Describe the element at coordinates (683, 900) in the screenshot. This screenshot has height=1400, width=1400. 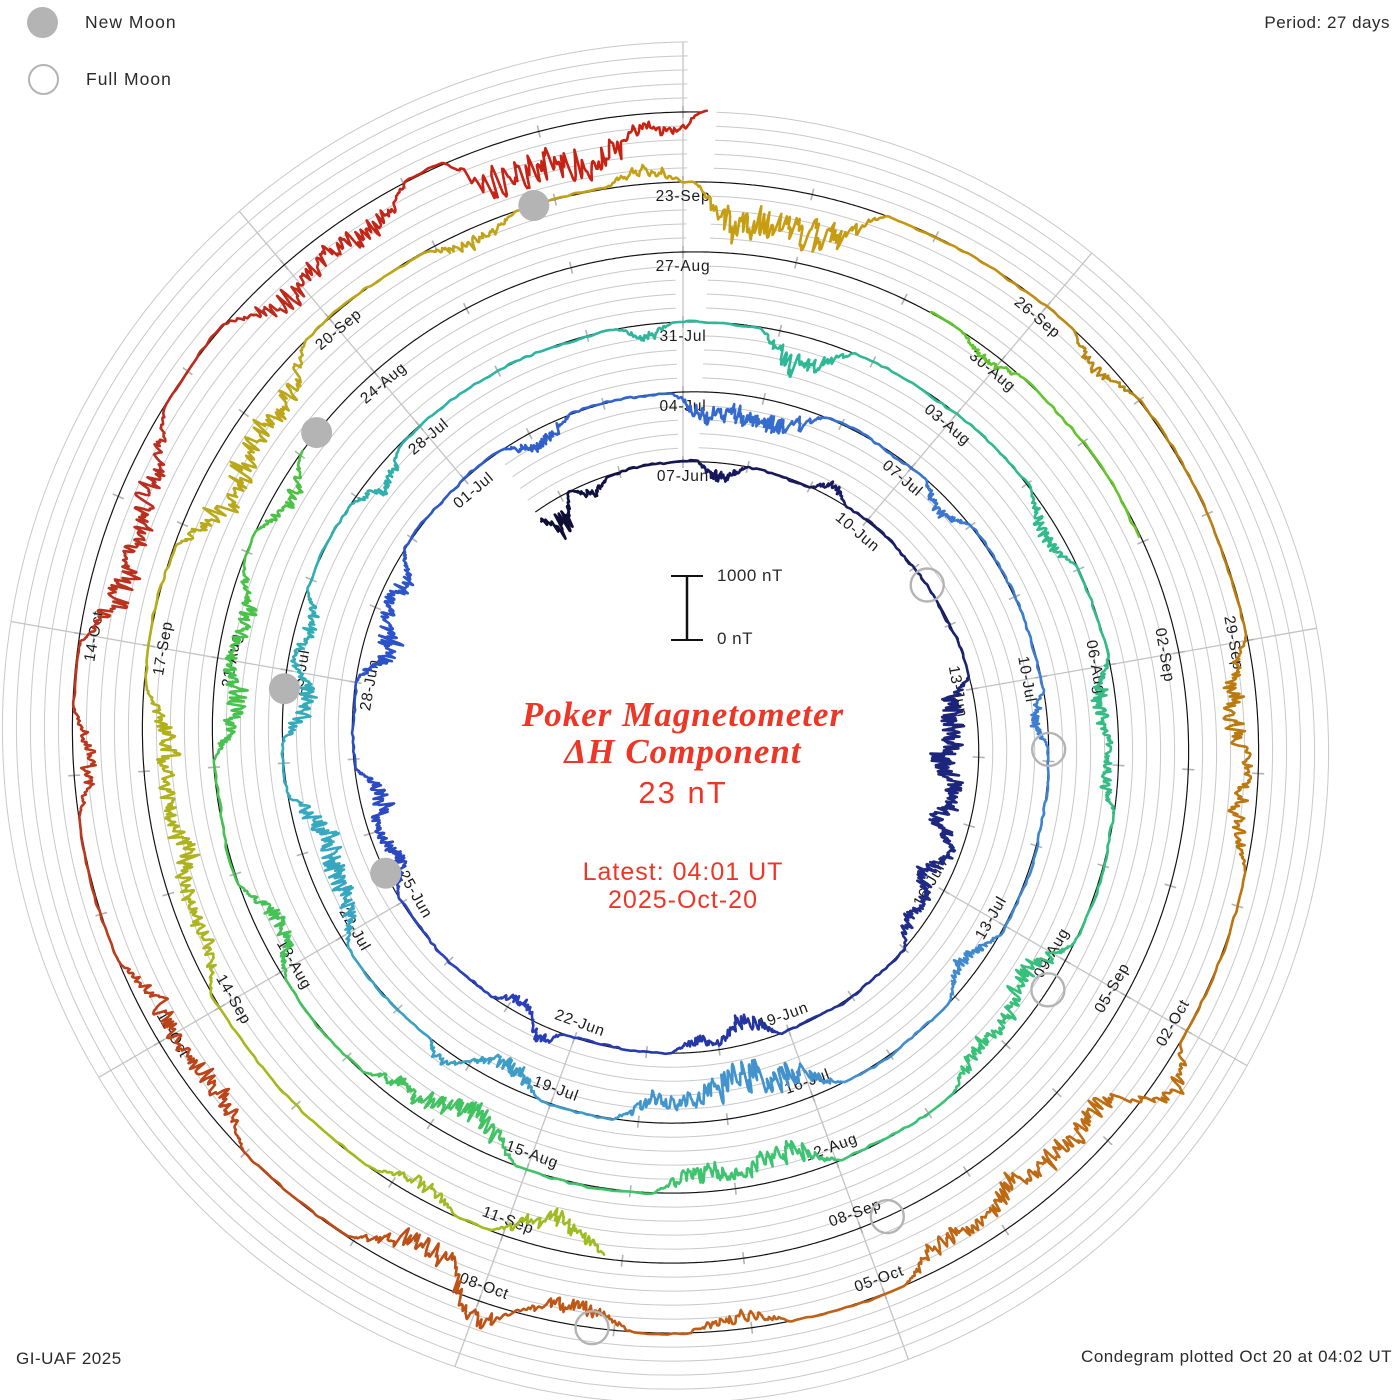
I see `latest-time-line2: 2025-Oct-20` at that location.